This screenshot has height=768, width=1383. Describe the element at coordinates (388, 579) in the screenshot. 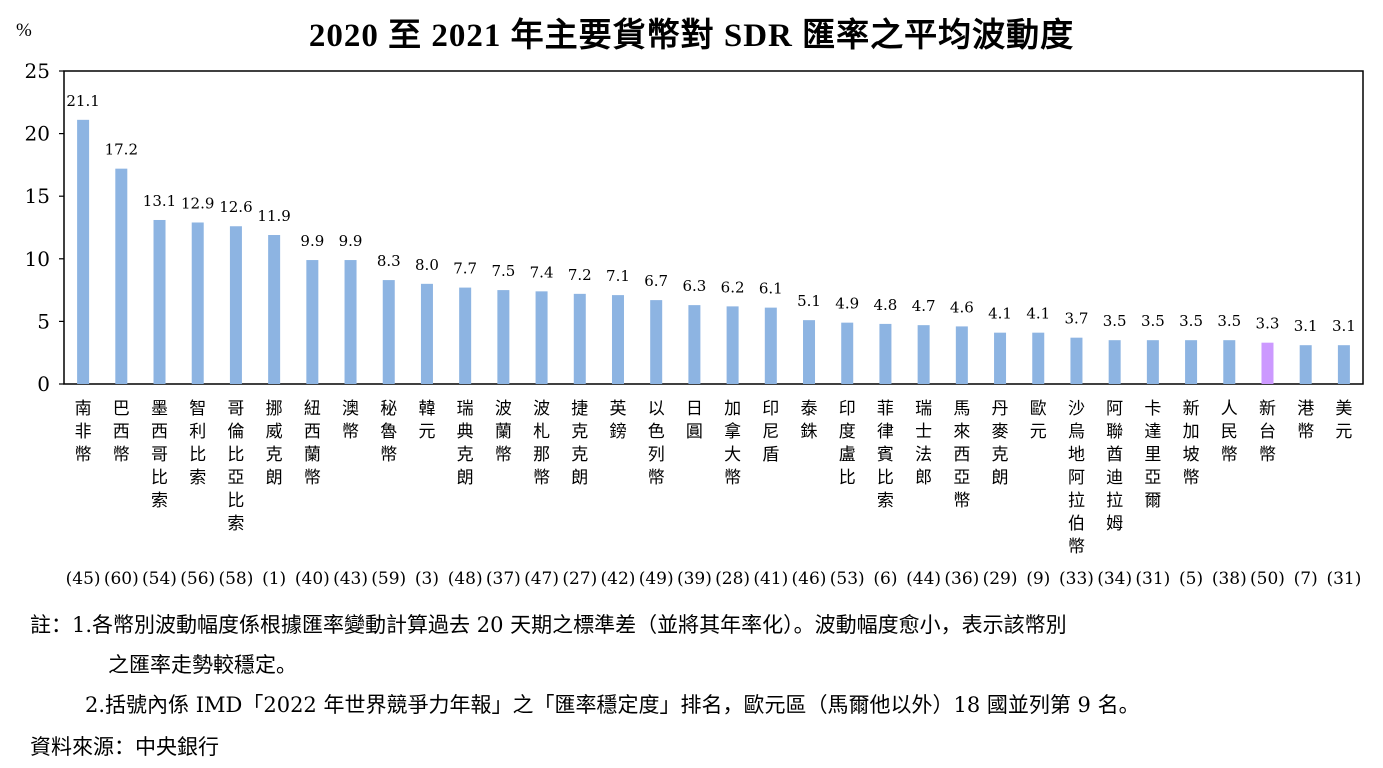

I see `rank-label: (59)` at that location.